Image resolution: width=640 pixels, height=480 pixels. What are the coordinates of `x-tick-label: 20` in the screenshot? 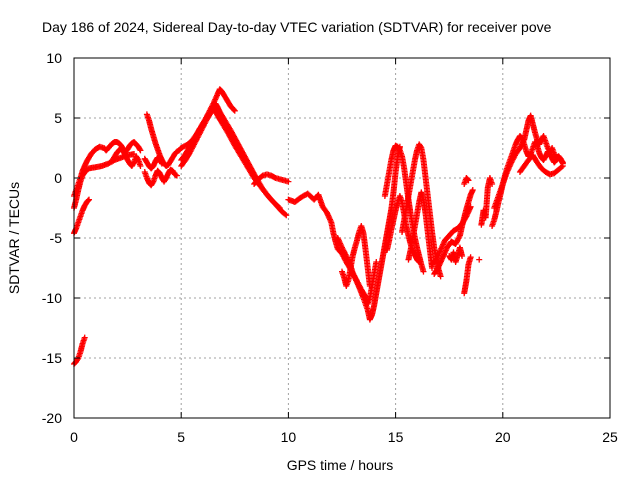 It's located at (503, 437).